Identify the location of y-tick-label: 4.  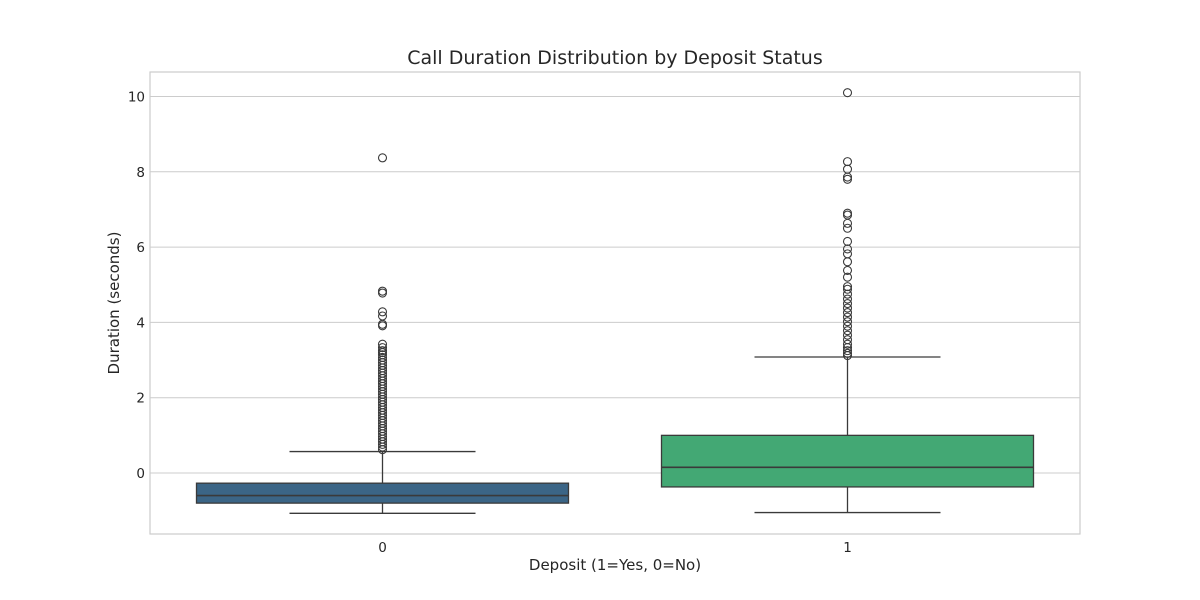
(140, 323).